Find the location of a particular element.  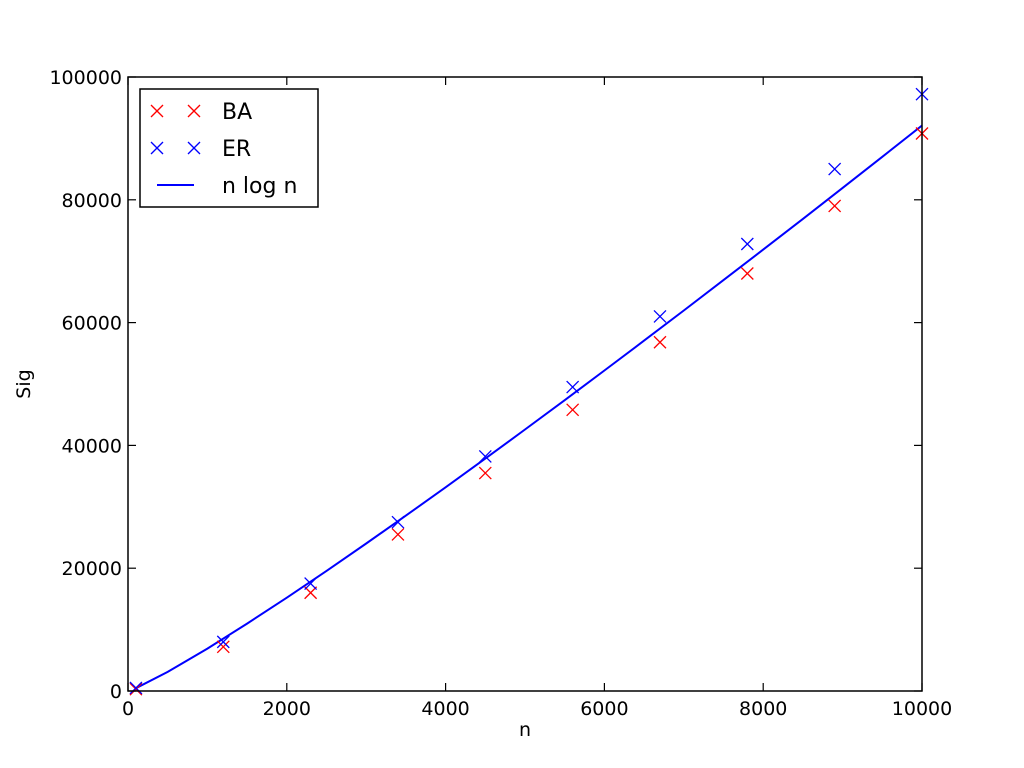

x-tick-label: 2000 is located at coordinates (287, 709).